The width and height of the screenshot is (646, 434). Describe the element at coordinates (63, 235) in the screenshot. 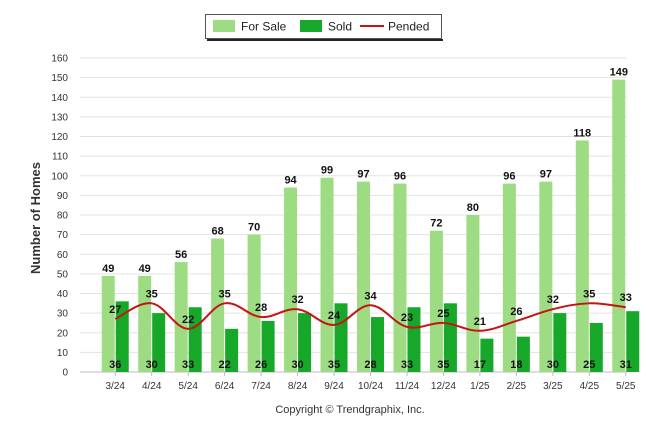

I see `y-tick-label: 70` at that location.